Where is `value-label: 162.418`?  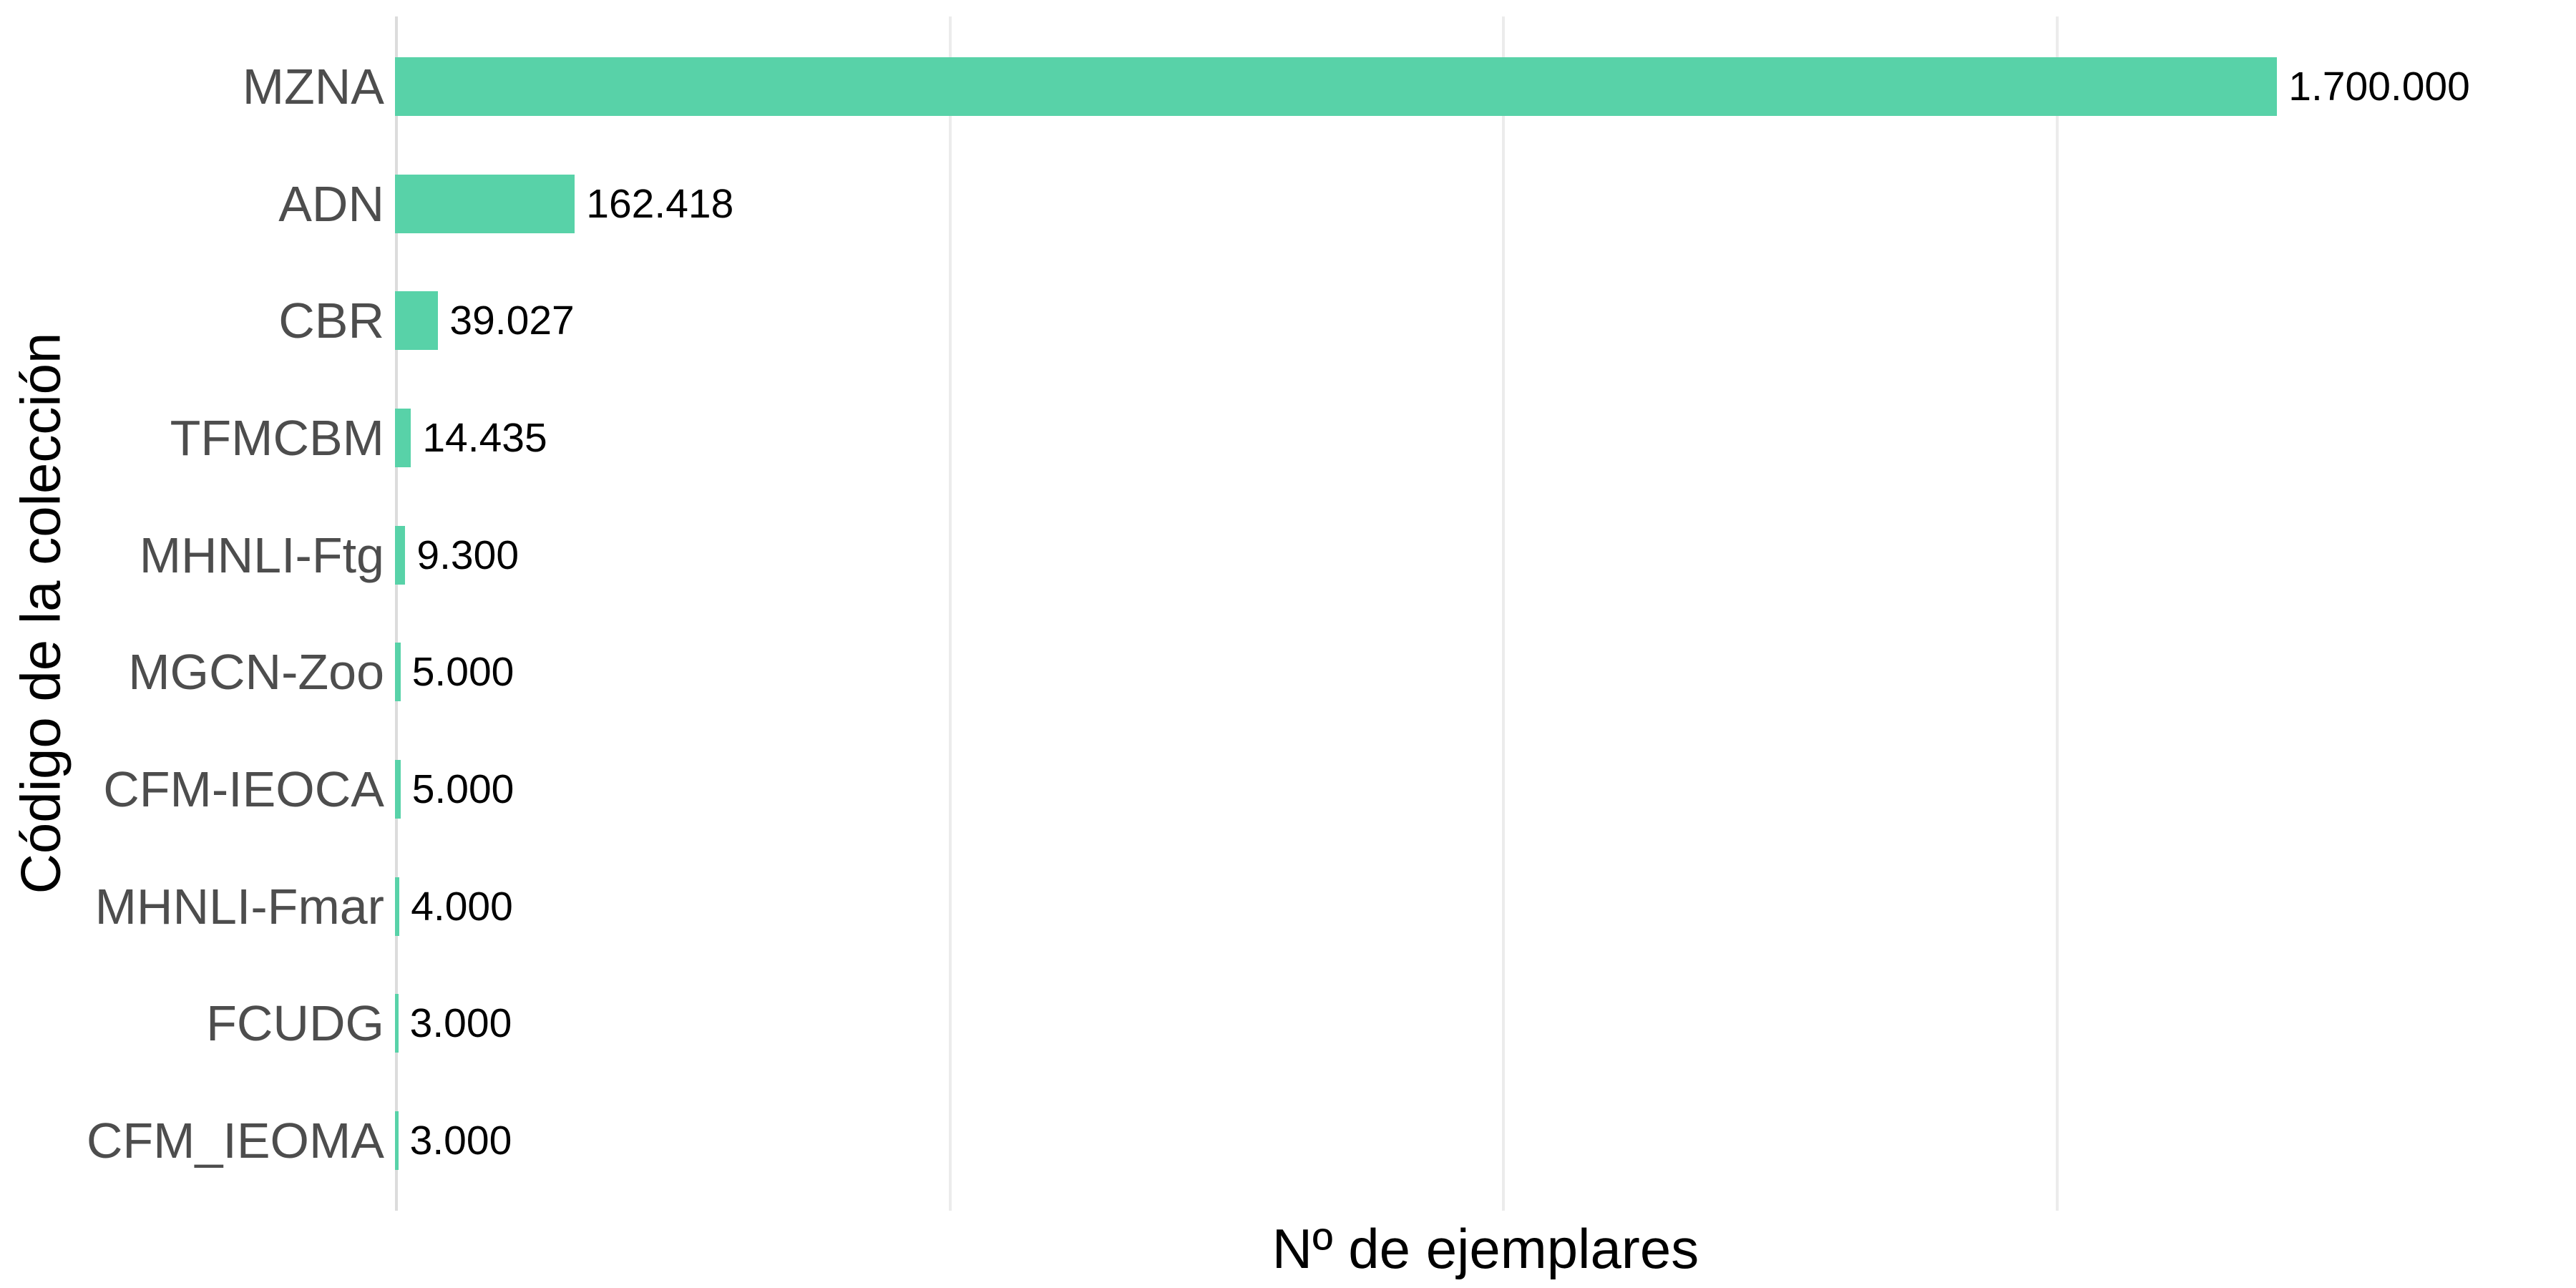 value-label: 162.418 is located at coordinates (660, 203).